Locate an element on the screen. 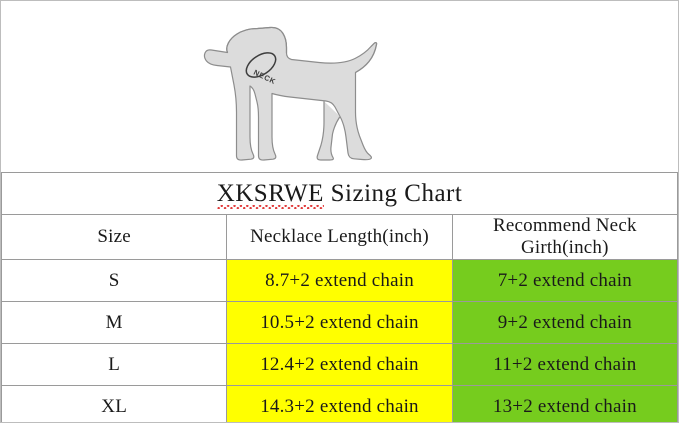 This screenshot has height=423, width=679. chart-title-cell: XKSRWE Sizing Chart is located at coordinates (339, 193).